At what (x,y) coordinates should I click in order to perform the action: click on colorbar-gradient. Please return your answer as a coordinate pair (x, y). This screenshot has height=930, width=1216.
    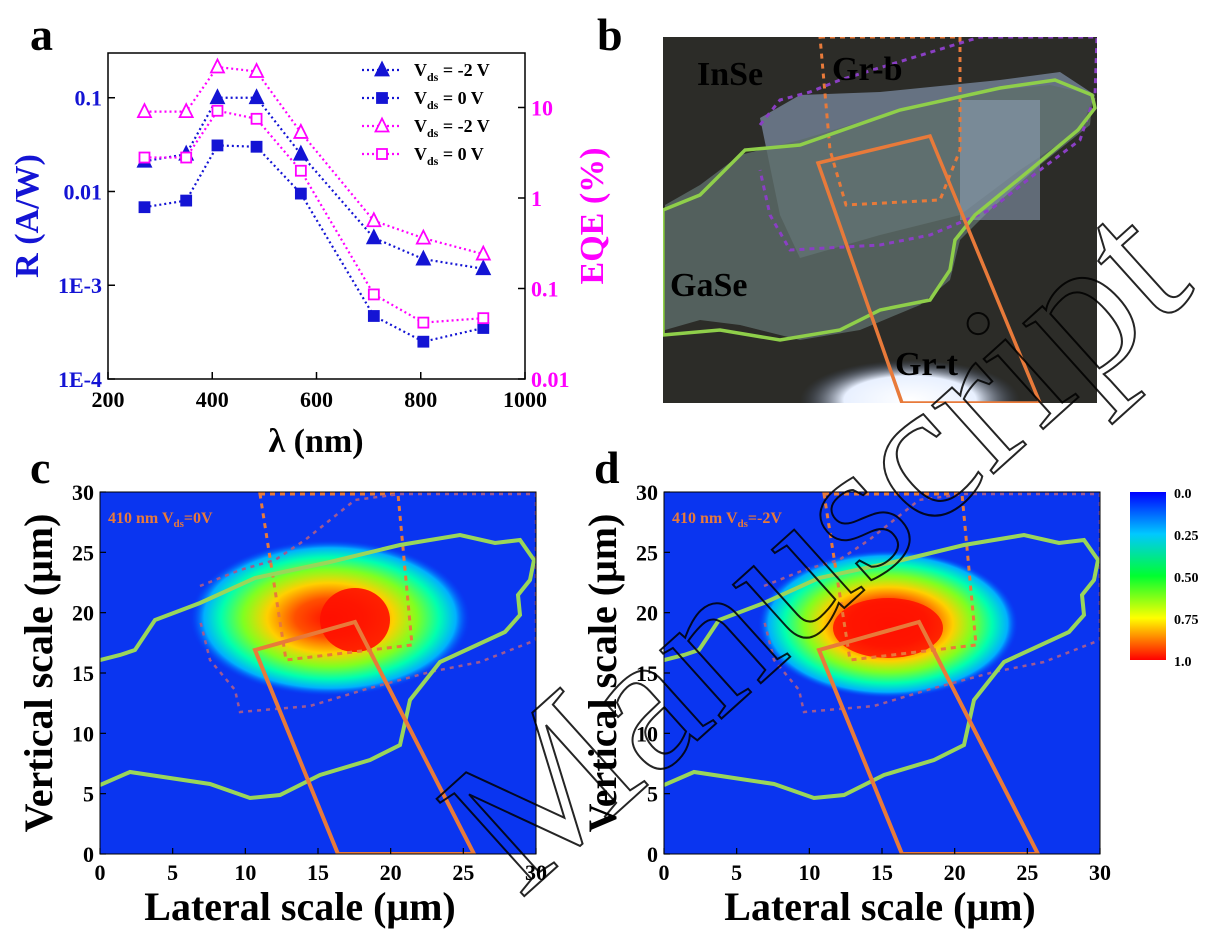
    Looking at the image, I should click on (1148, 576).